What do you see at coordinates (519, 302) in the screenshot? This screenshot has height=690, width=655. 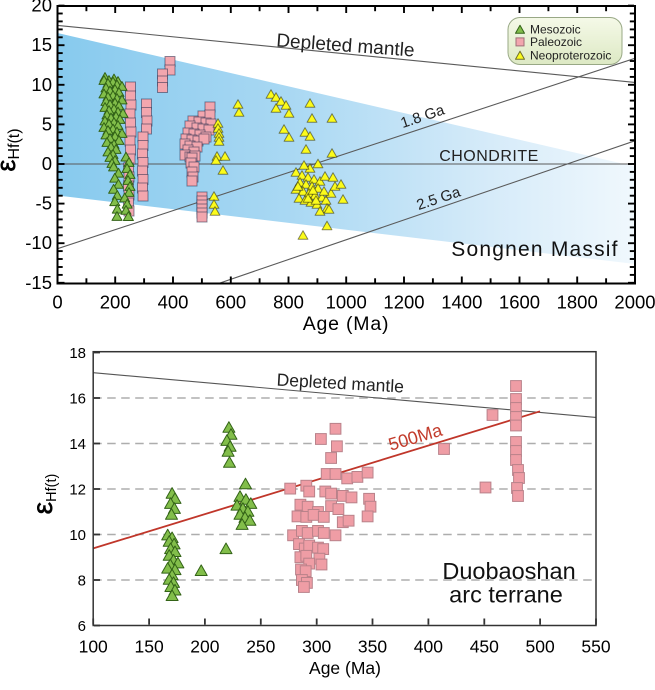 I see `svg-text: 1600` at bounding box center [519, 302].